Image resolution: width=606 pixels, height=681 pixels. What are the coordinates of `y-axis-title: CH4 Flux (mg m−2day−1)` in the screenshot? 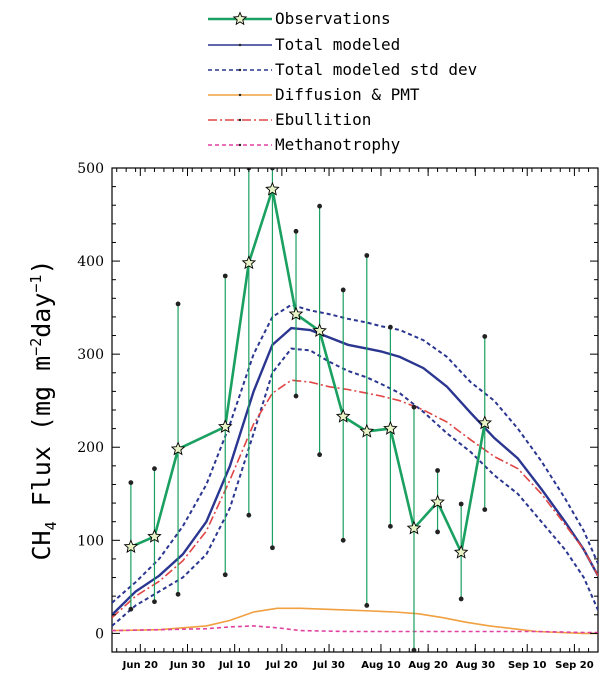 It's located at (43, 409).